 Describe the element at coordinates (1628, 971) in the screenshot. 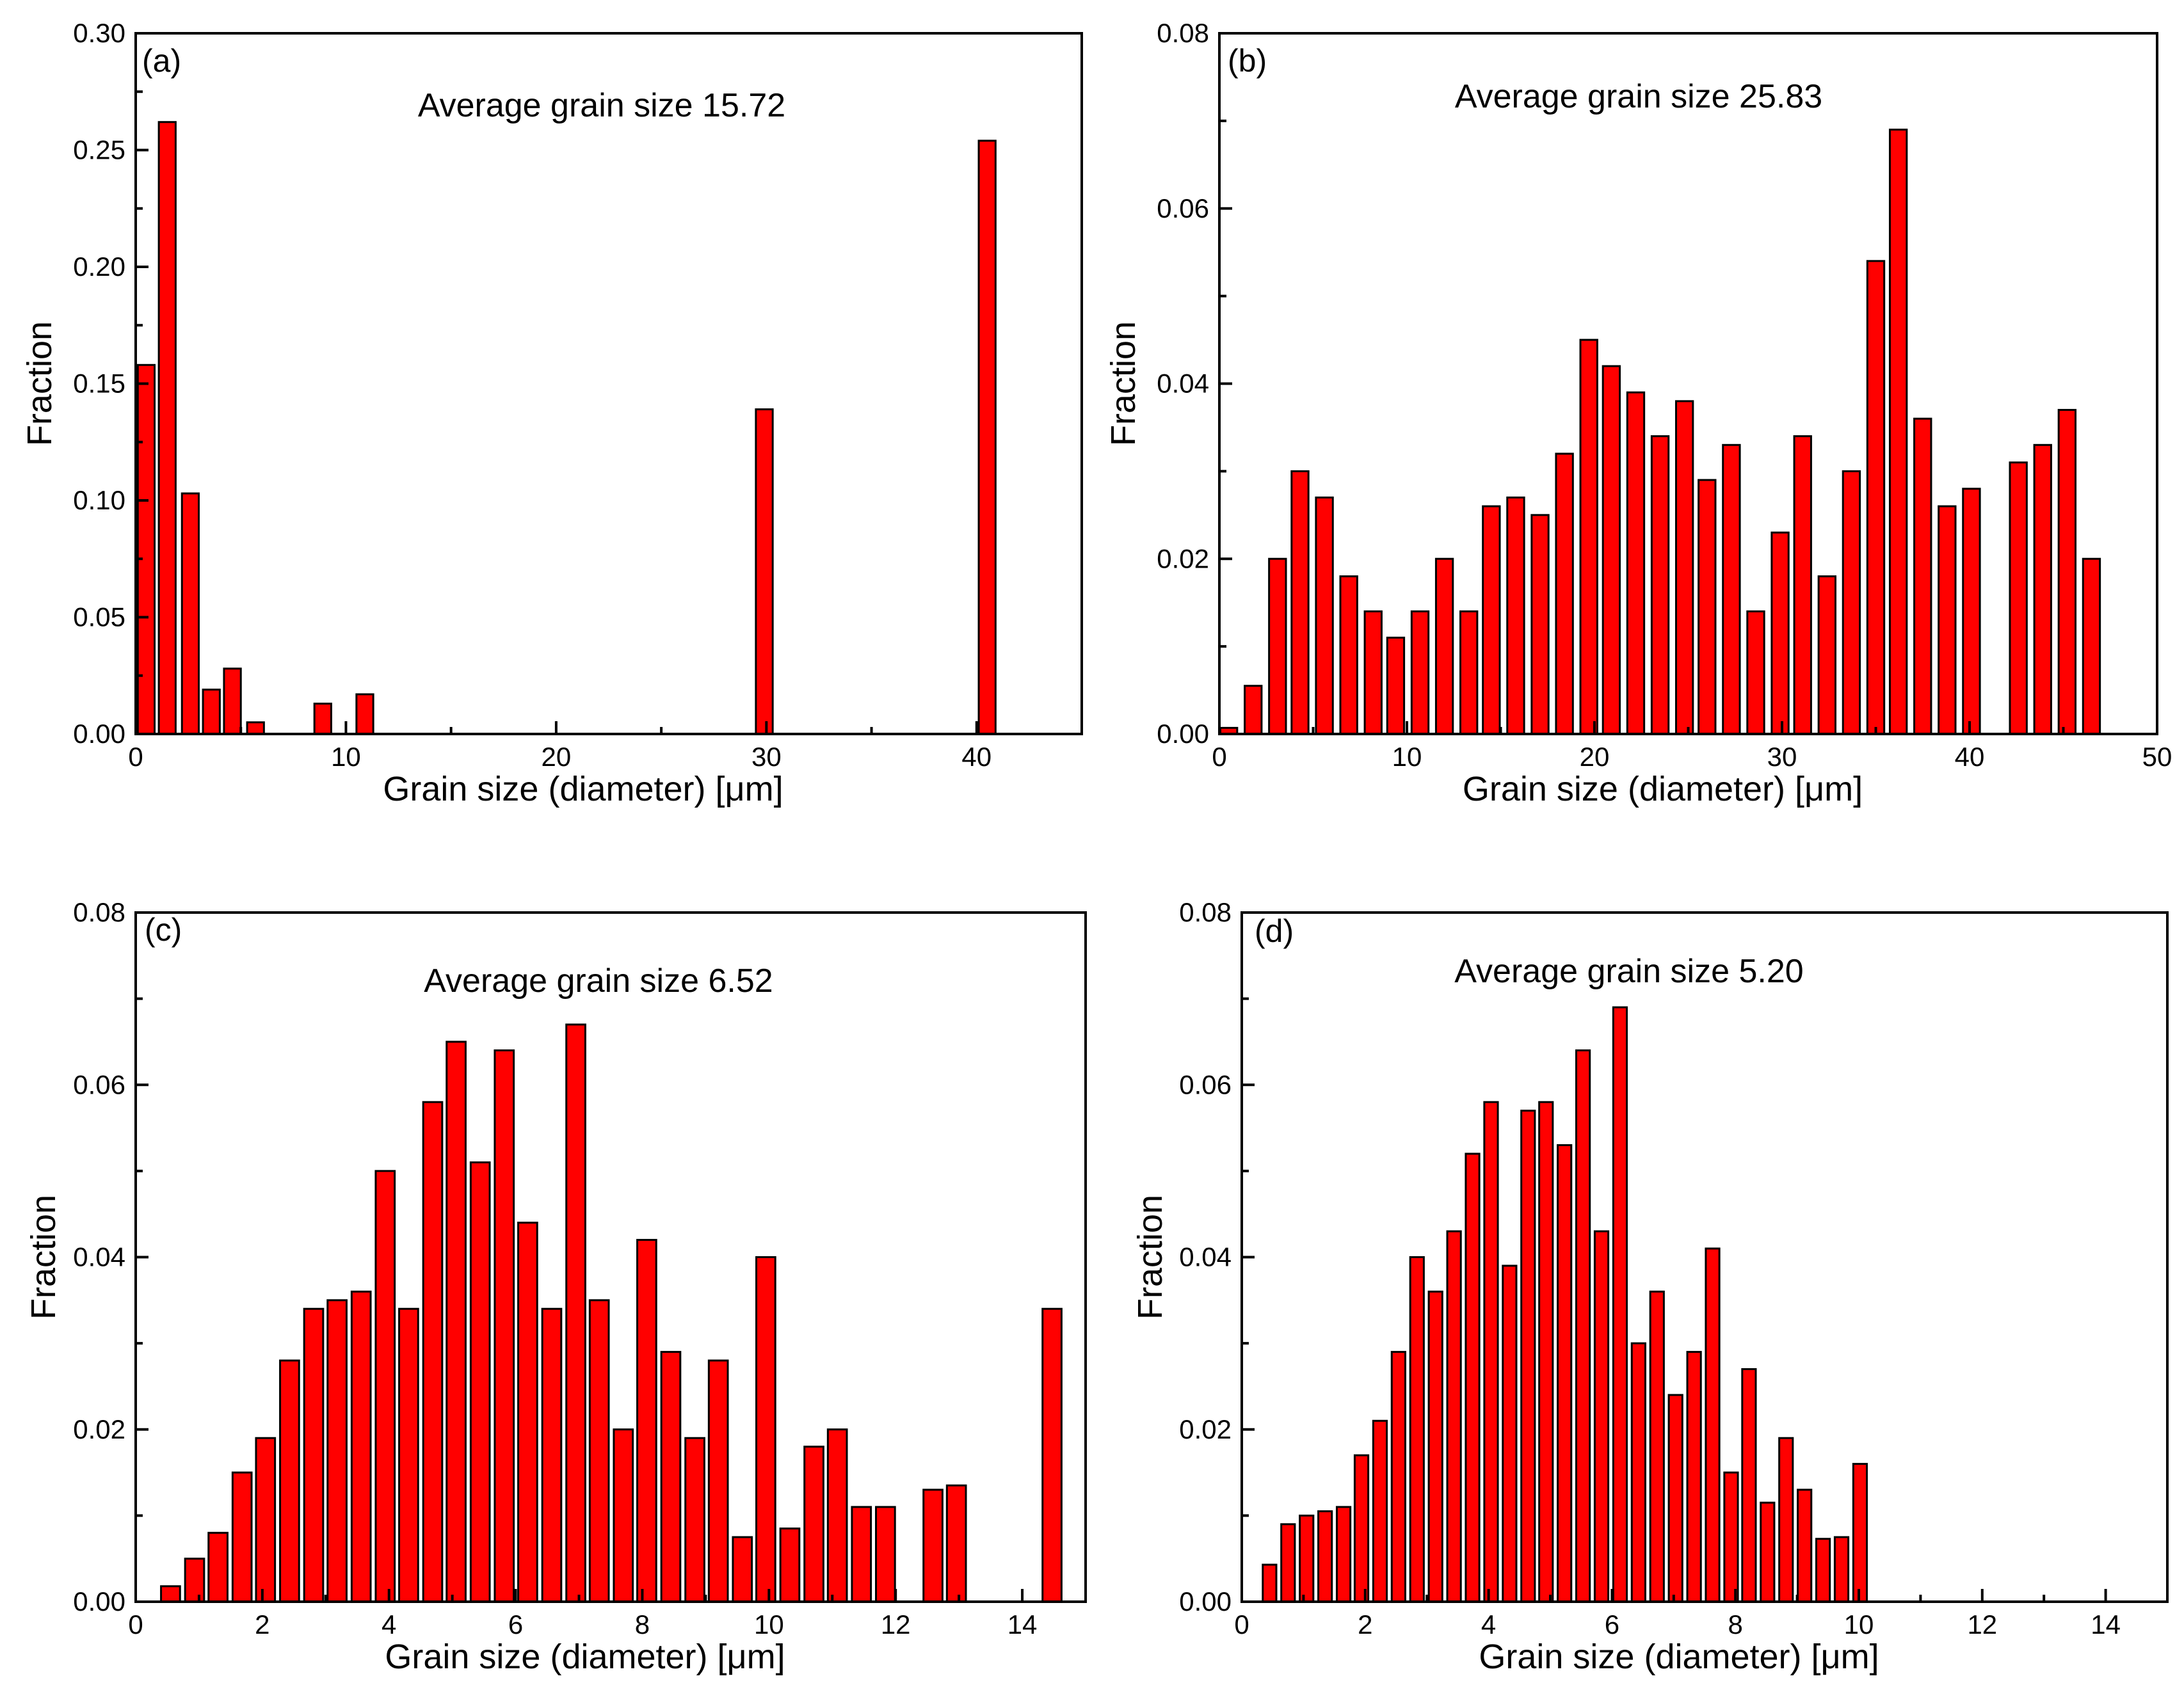

I see `average-grain-size-annotation: Average grain size 5.20` at that location.